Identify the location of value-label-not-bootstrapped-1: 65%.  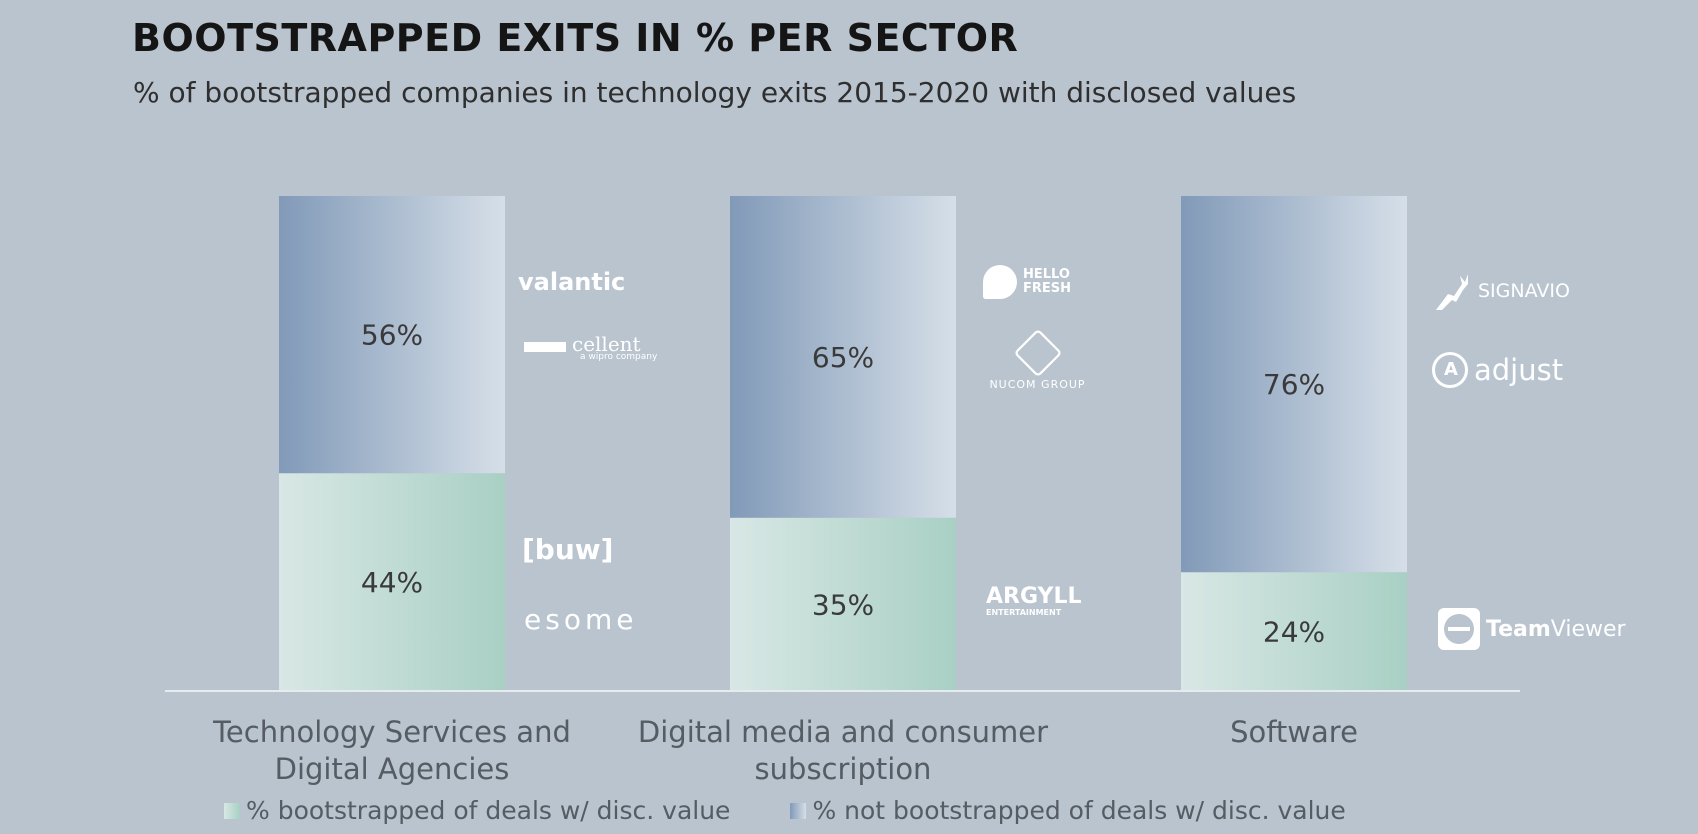
(843, 357).